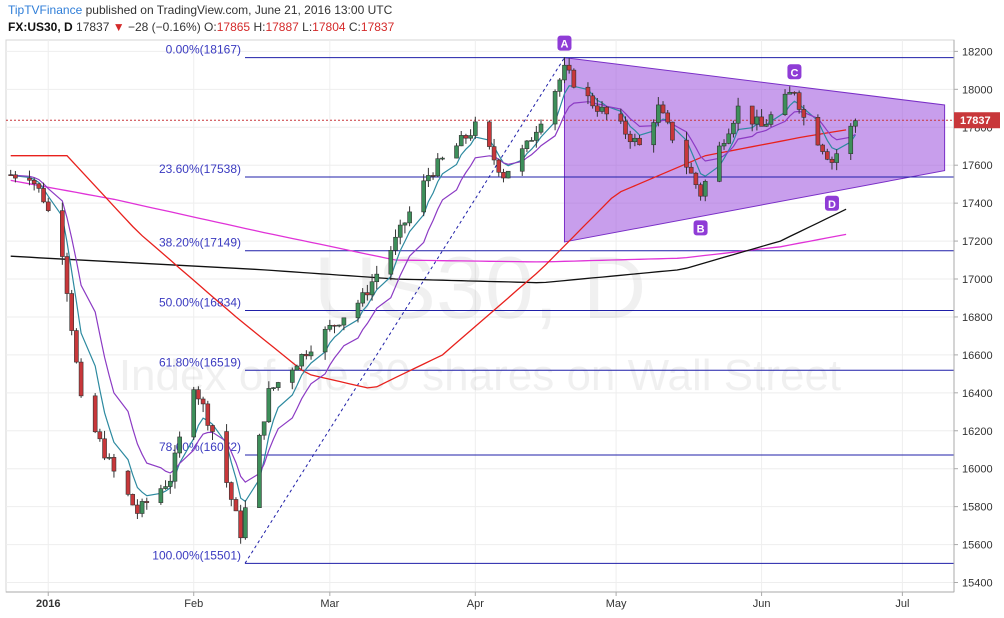  I want to click on triangle-pattern, so click(754, 150).